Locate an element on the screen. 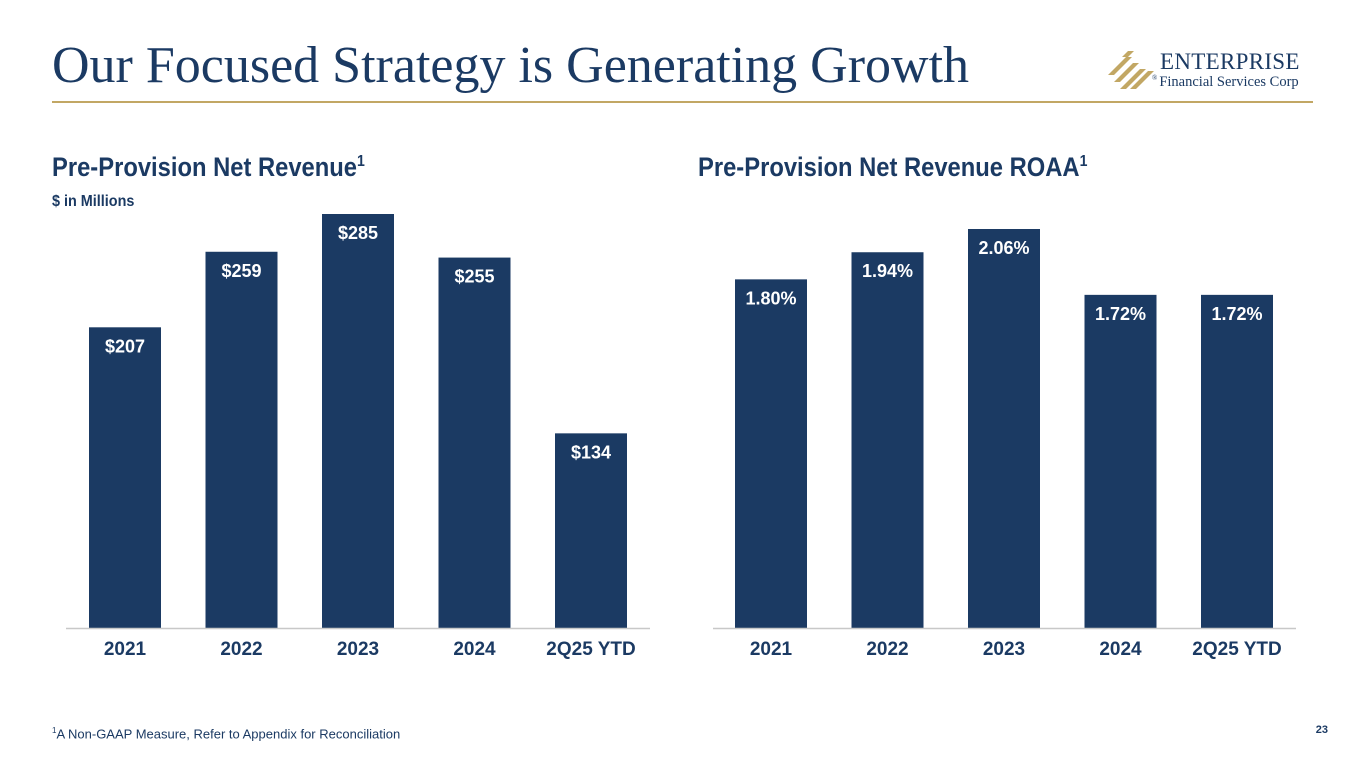  logo-company-name: ENTERPRISE is located at coordinates (1230, 61).